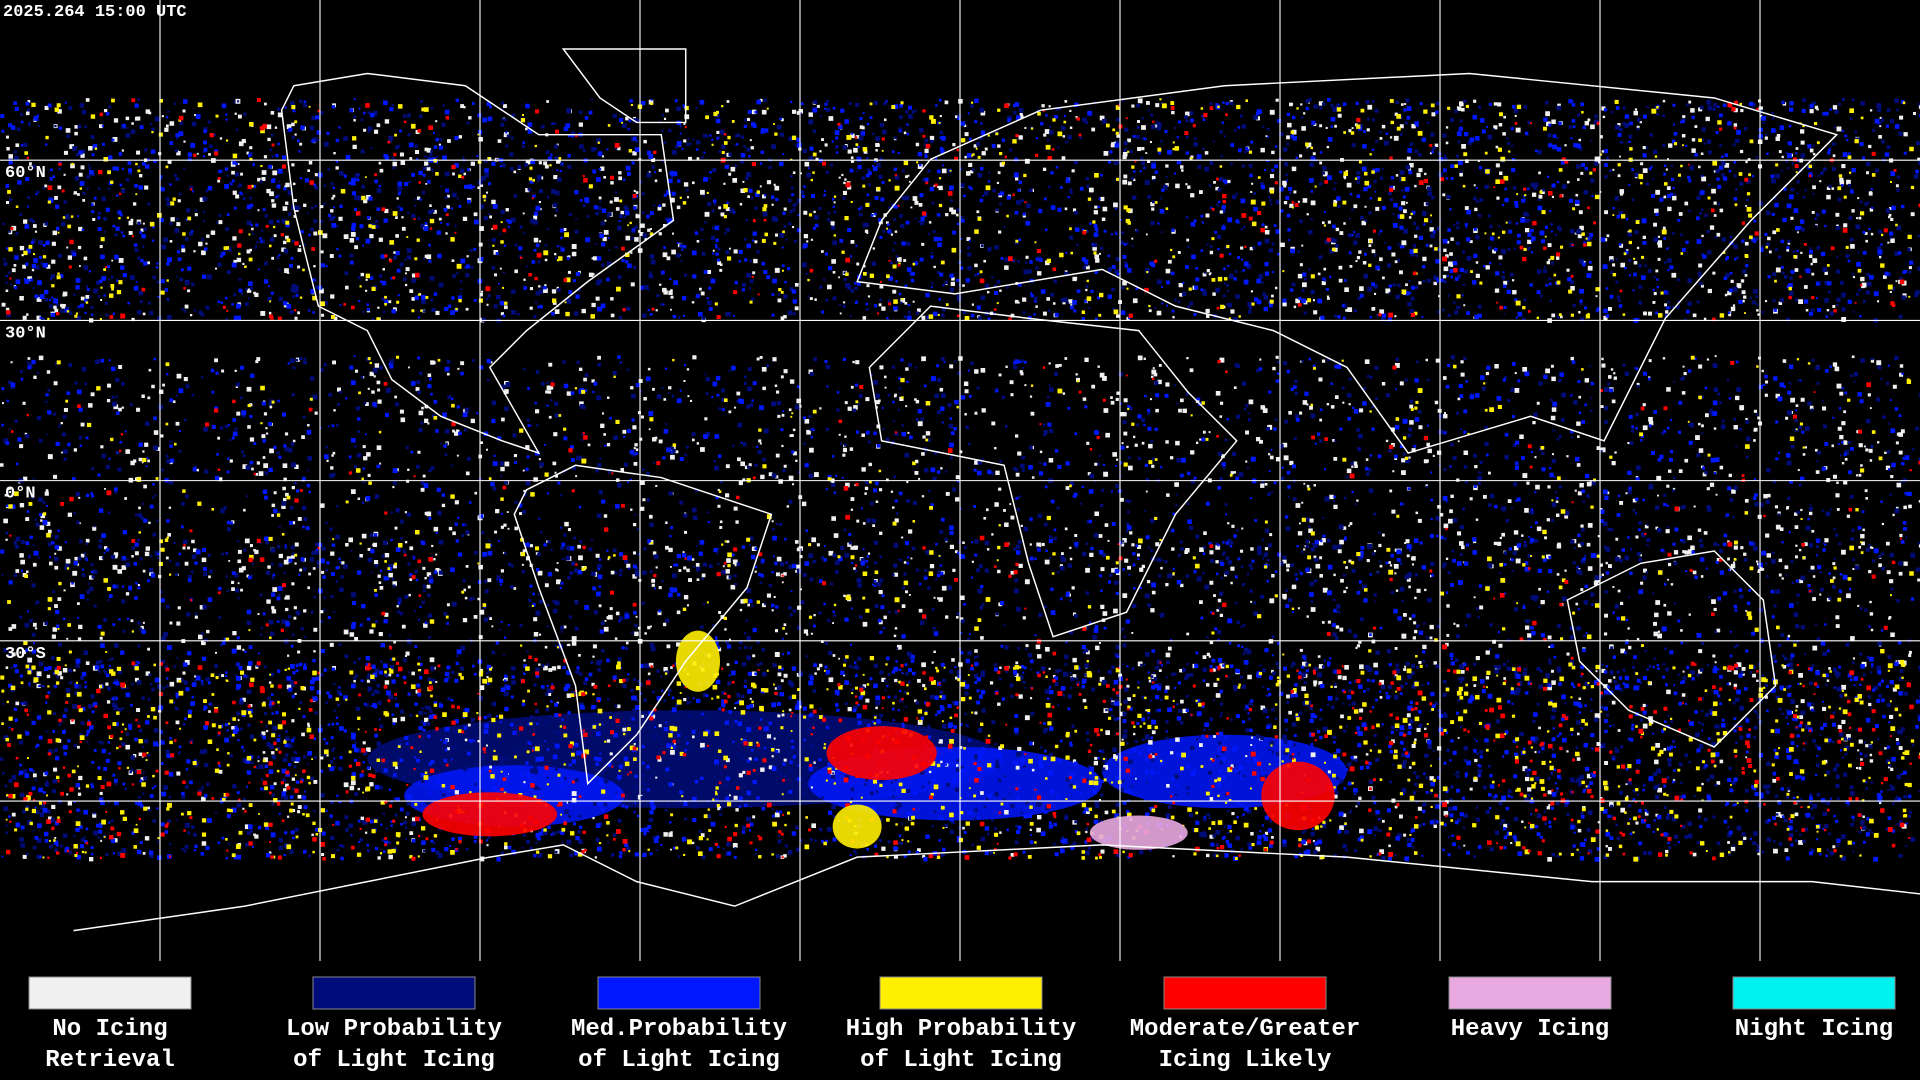 The width and height of the screenshot is (1920, 1080). Describe the element at coordinates (1671, 649) in the screenshot. I see `coast-australia` at that location.